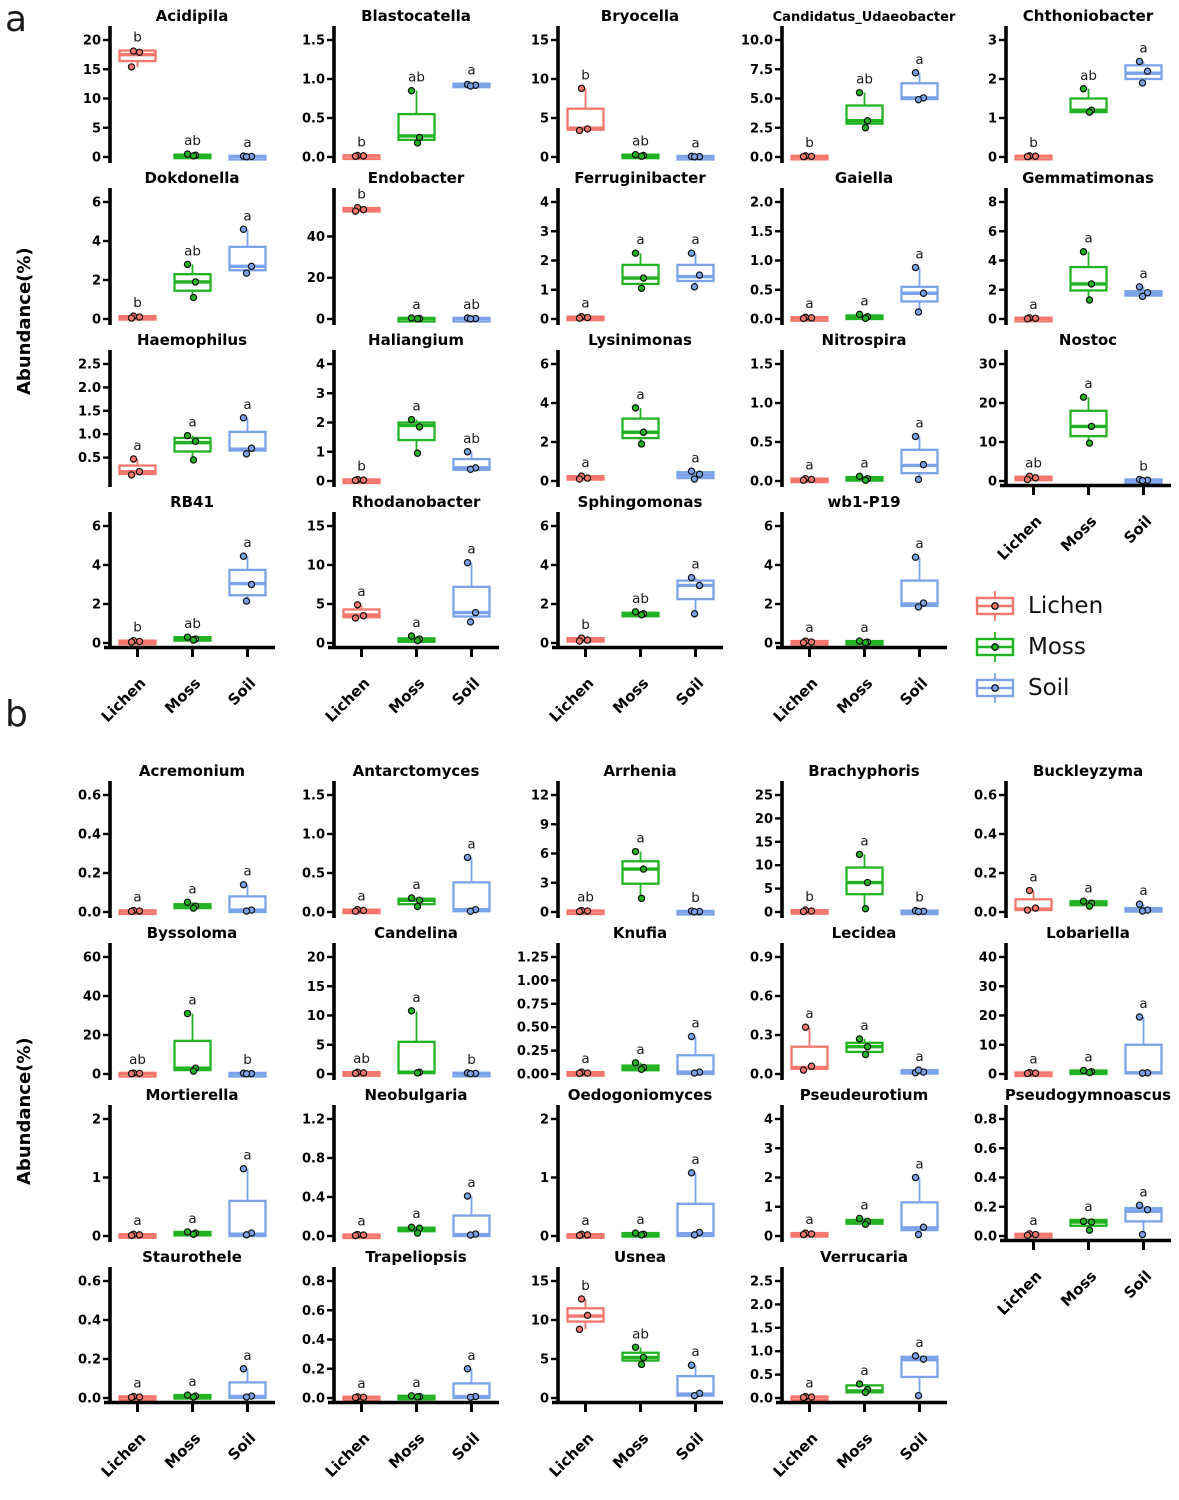 The image size is (1179, 1500). What do you see at coordinates (841, 248) in the screenshot?
I see `subplot-Gaiella: Gaiella 0.0 0.5 1.0 1.5 2.0 a a a` at bounding box center [841, 248].